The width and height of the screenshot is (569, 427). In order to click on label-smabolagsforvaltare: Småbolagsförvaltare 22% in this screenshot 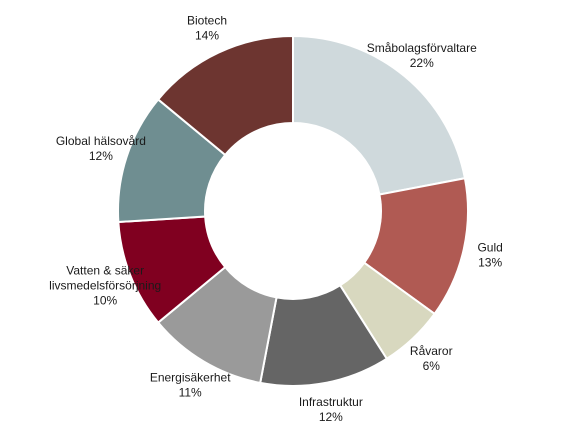, I will do `click(422, 55)`.